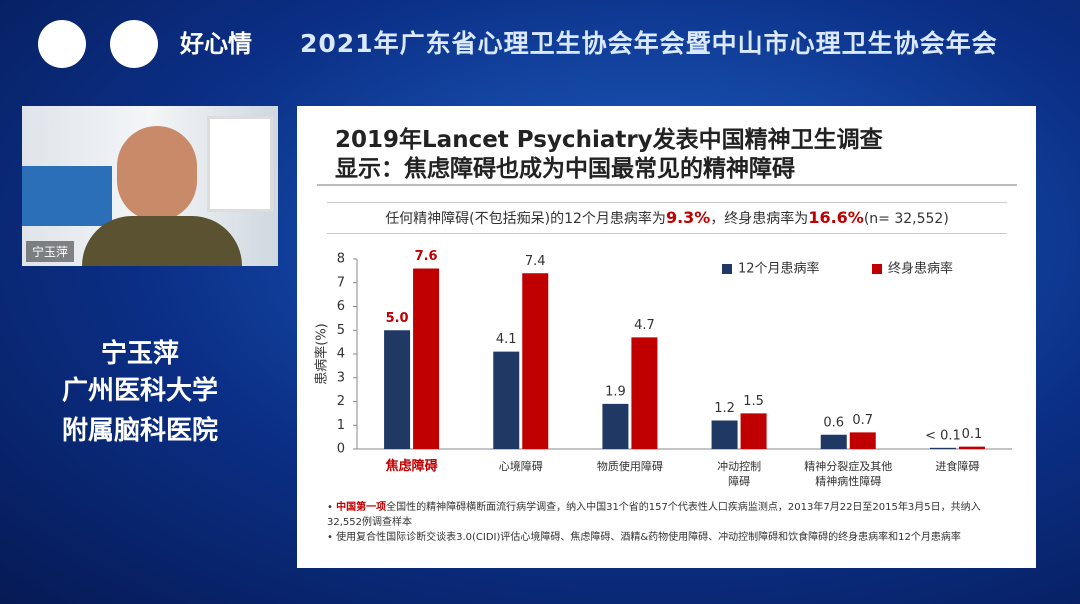  What do you see at coordinates (525, 219) in the screenshot?
I see `summary-text: 任何精神障碍(不包括痴呆)的12个月患病率为` at bounding box center [525, 219].